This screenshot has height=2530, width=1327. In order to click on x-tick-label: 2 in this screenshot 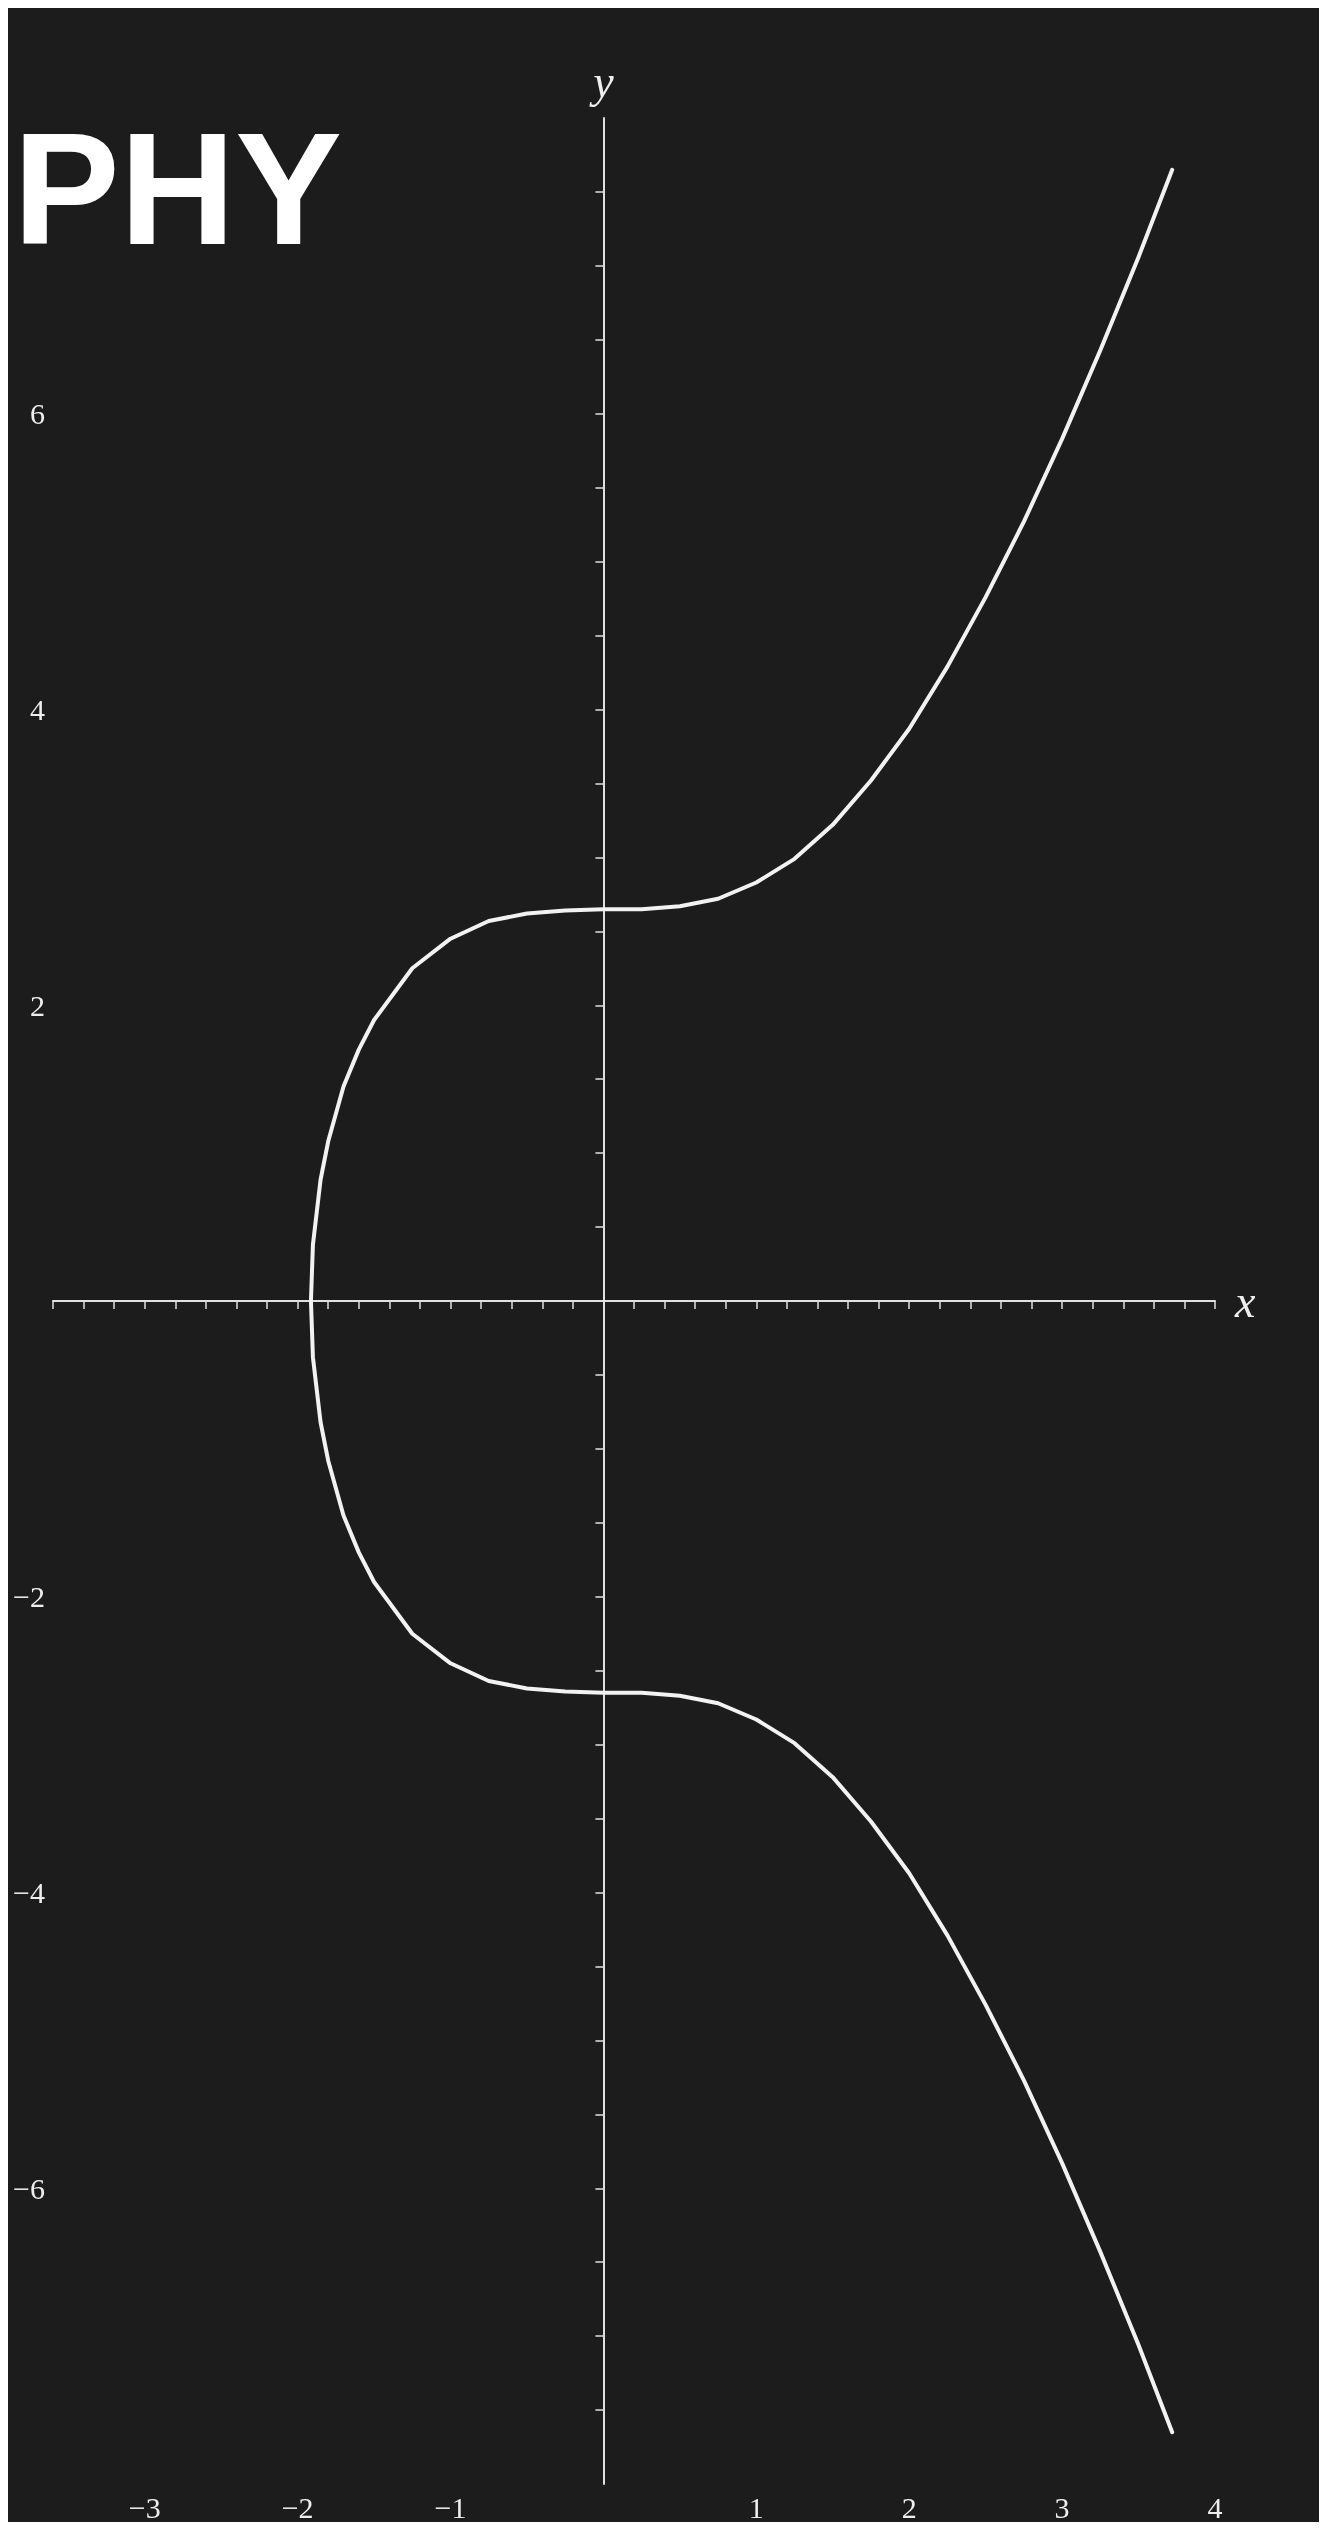, I will do `click(909, 2507)`.